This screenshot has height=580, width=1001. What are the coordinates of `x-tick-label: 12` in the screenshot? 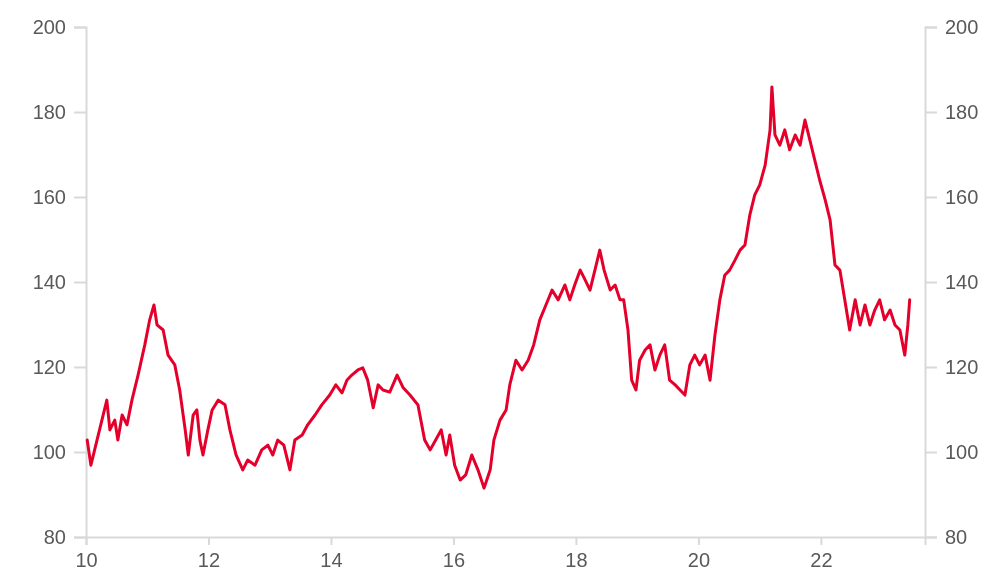 It's located at (209, 560).